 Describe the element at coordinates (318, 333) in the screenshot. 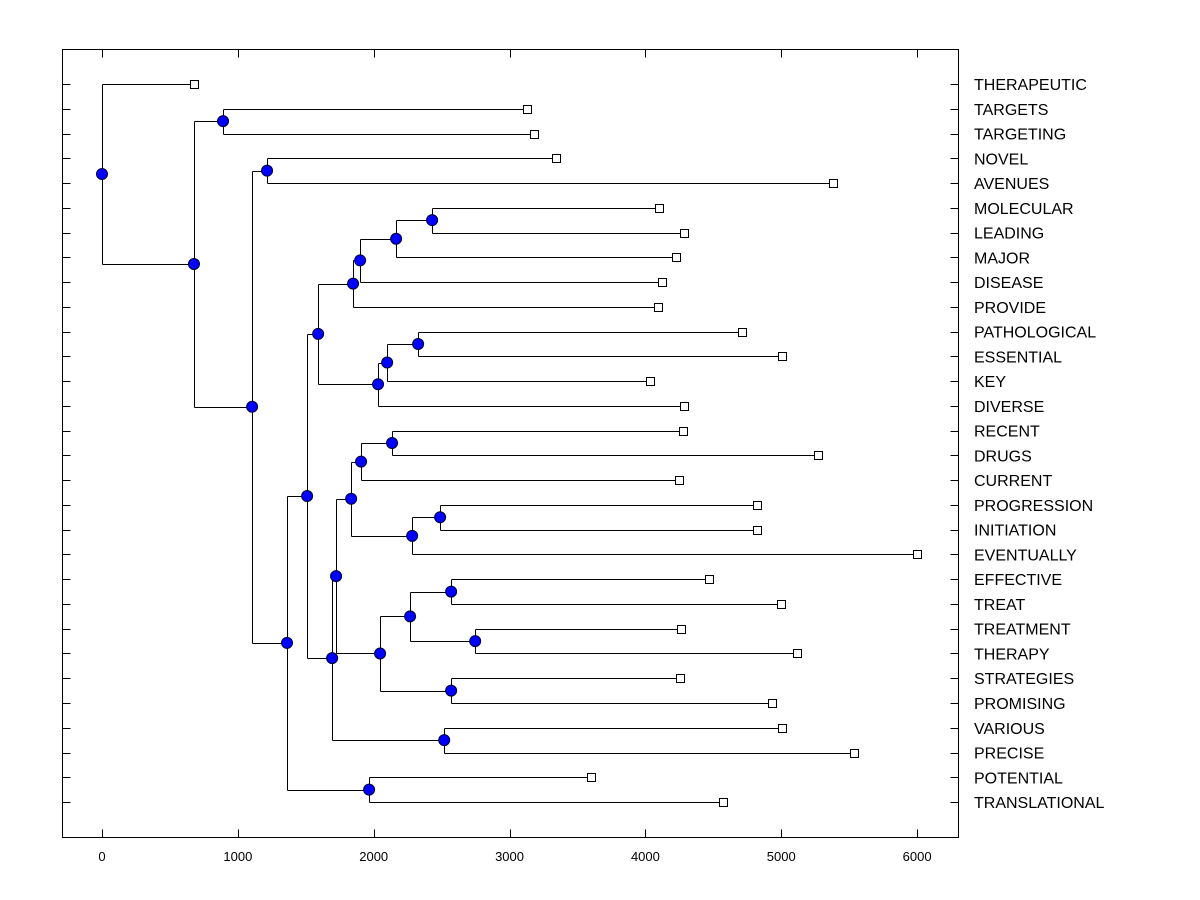

I see `cluster-node-H` at that location.